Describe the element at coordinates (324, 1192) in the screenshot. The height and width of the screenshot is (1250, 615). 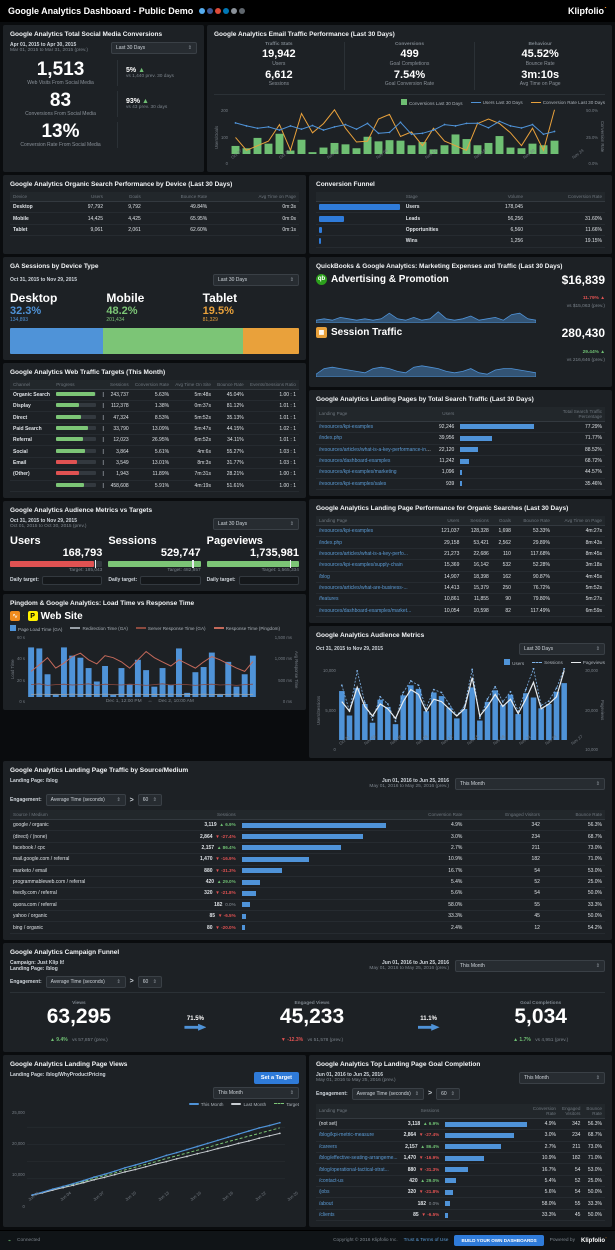
I see `landing-page-link: /jobs` at that location.